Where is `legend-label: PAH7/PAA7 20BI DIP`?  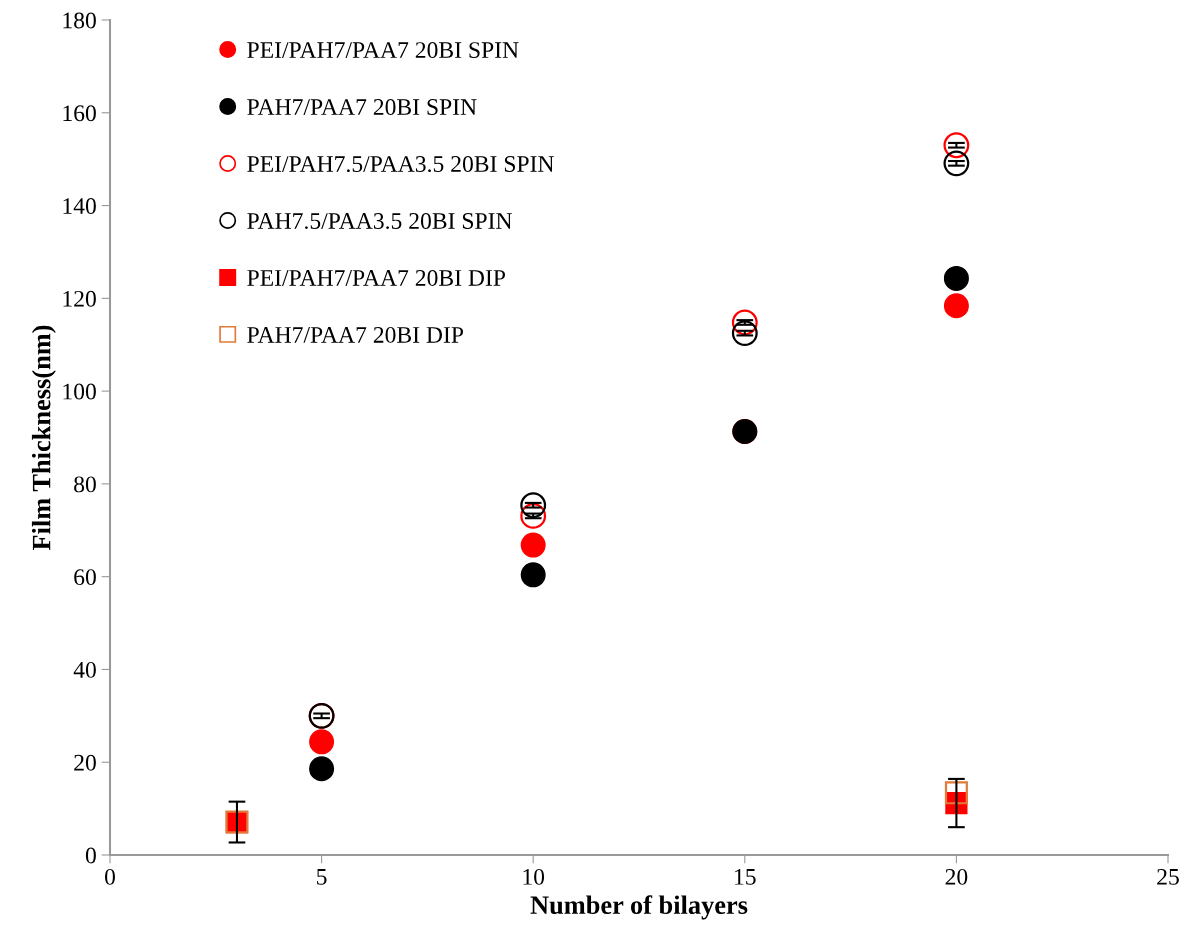
legend-label: PAH7/PAA7 20BI DIP is located at coordinates (355, 334).